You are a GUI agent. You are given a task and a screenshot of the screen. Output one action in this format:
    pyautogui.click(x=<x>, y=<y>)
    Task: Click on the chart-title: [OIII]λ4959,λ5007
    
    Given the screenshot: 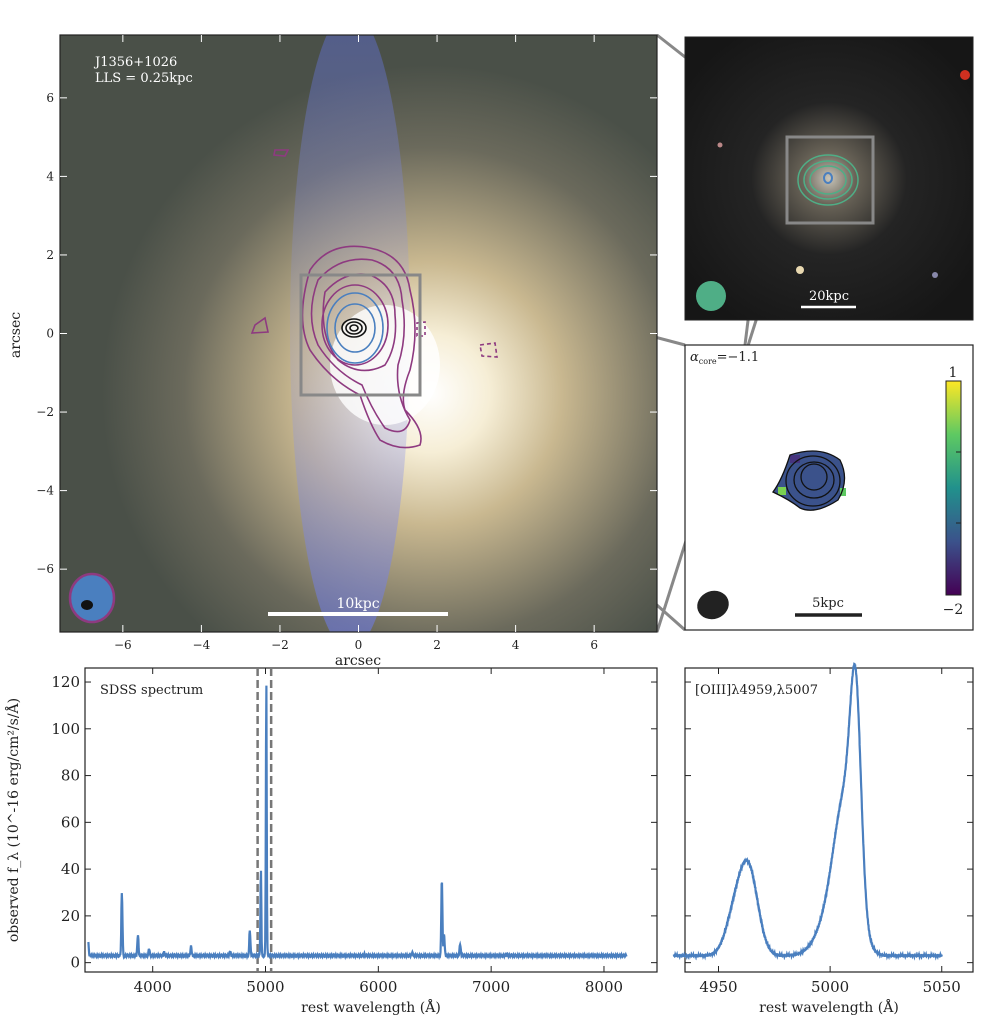 What is the action you would take?
    pyautogui.click(x=756, y=690)
    